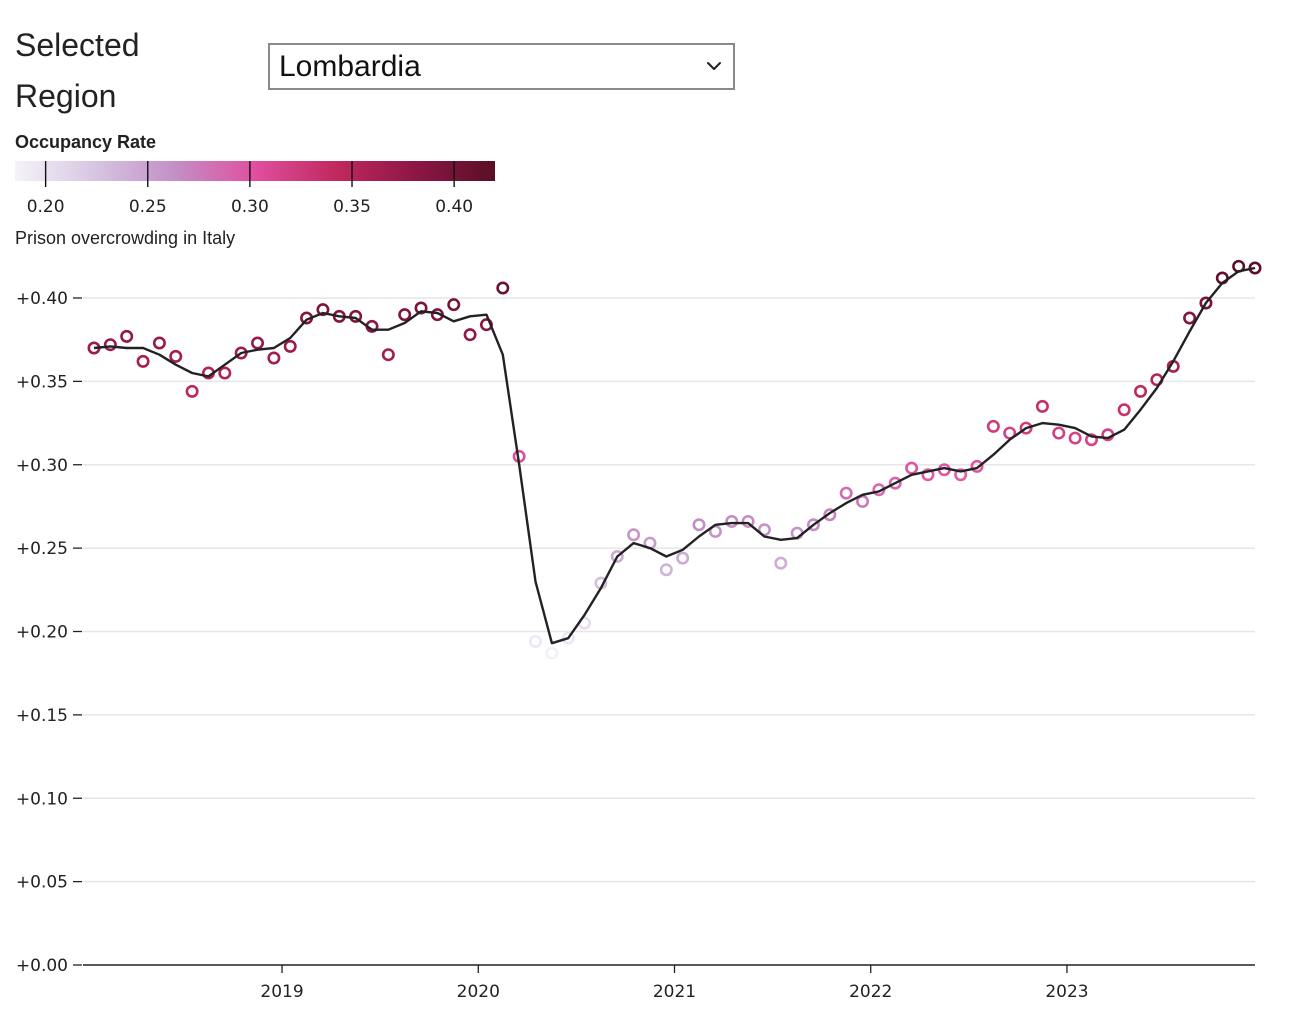 The width and height of the screenshot is (1292, 1016). I want to click on x-axis: 2019 2020 2021 2022 2023, so click(669, 983).